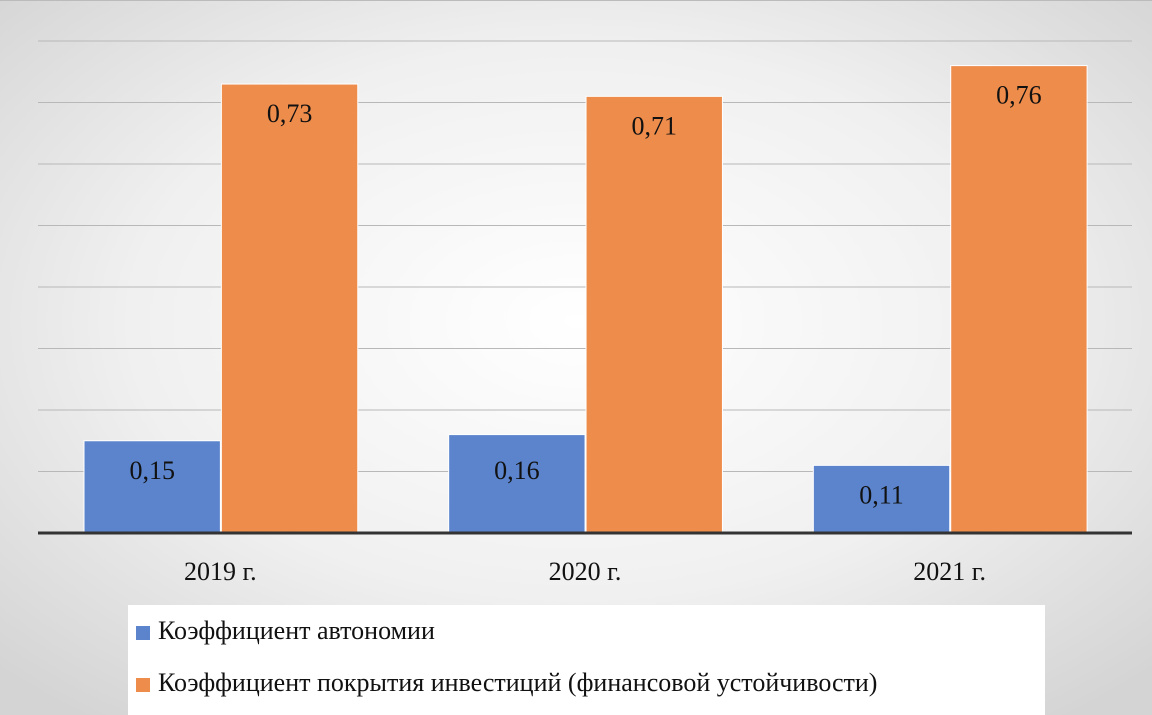  What do you see at coordinates (586, 660) in the screenshot?
I see `legend-box` at bounding box center [586, 660].